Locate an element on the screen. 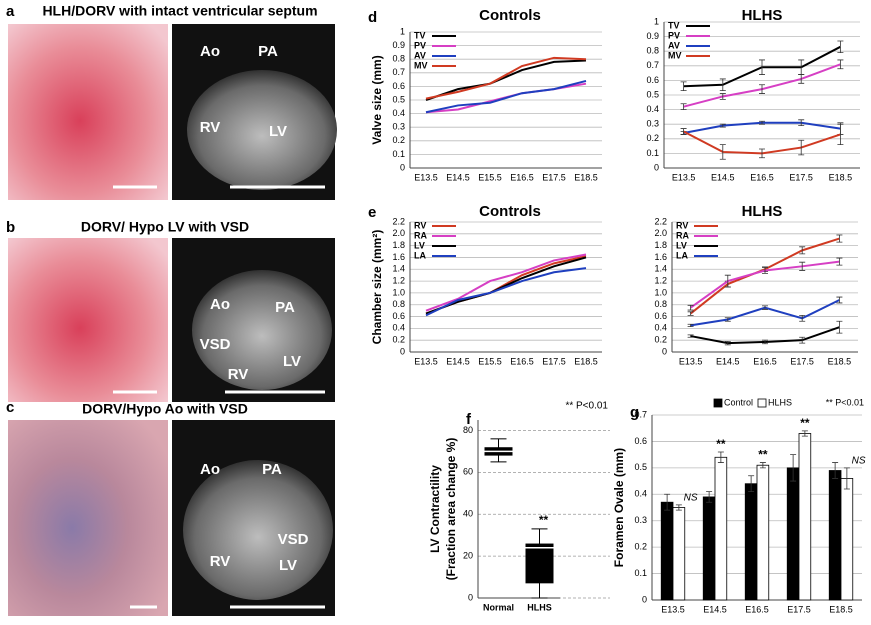 The image size is (871, 625). chart-title: Controls is located at coordinates (510, 15).